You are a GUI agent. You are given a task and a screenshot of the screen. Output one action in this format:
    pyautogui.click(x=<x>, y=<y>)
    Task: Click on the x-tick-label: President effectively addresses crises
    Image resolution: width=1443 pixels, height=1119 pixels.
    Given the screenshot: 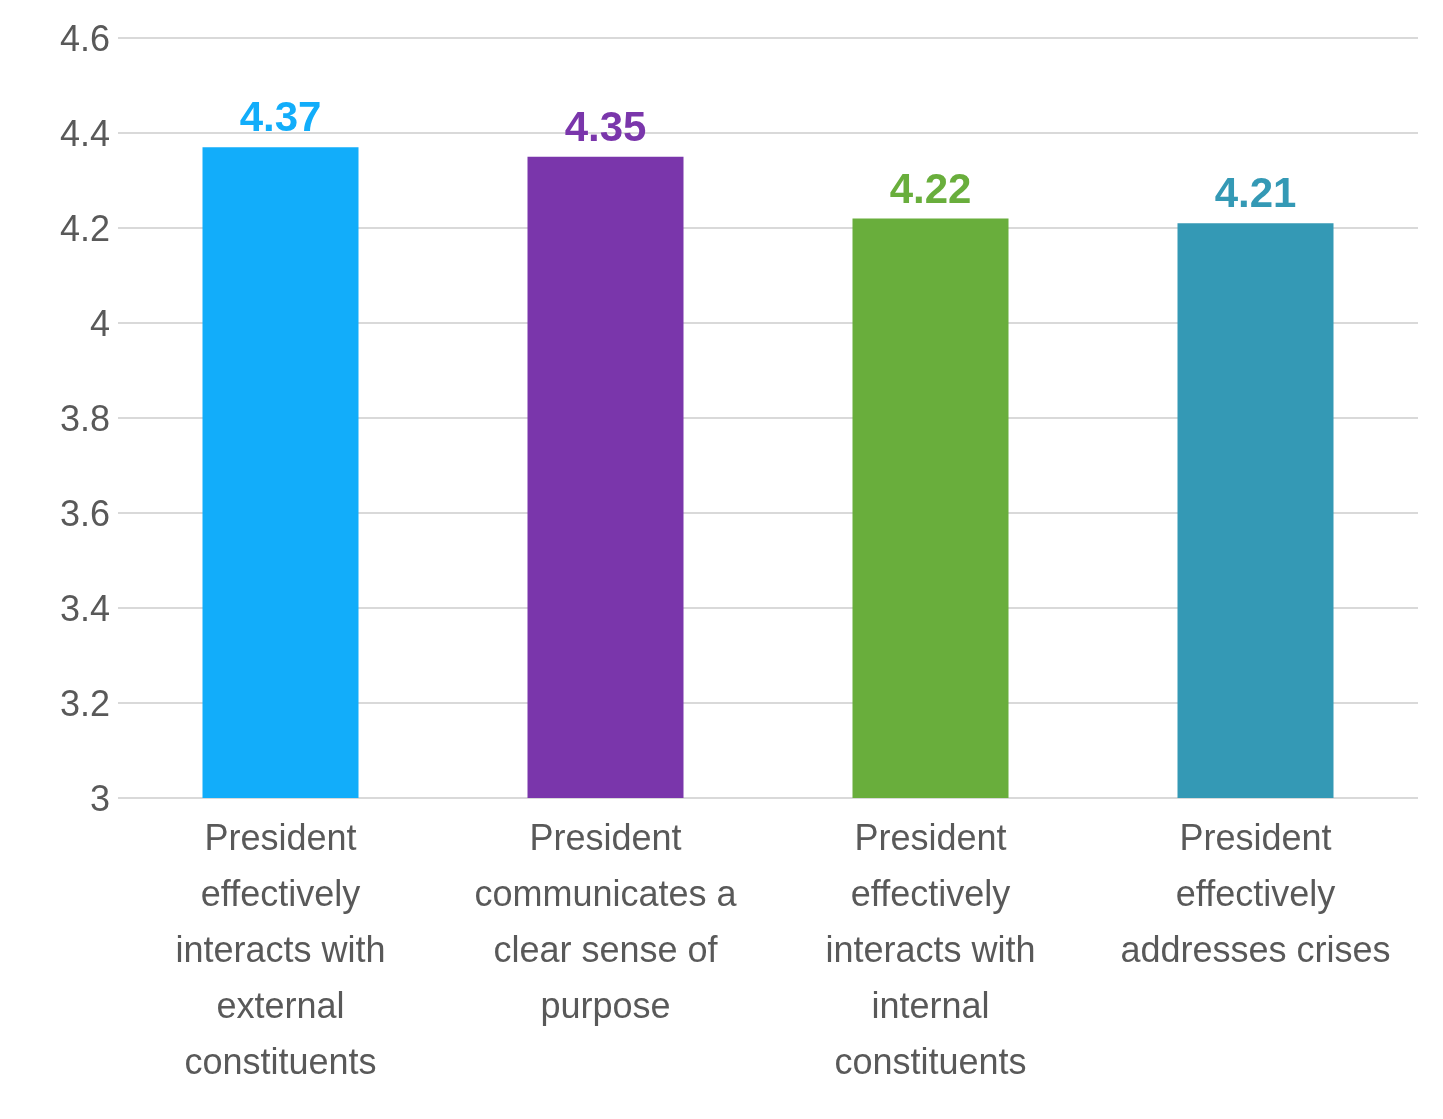 What is the action you would take?
    pyautogui.click(x=1255, y=893)
    